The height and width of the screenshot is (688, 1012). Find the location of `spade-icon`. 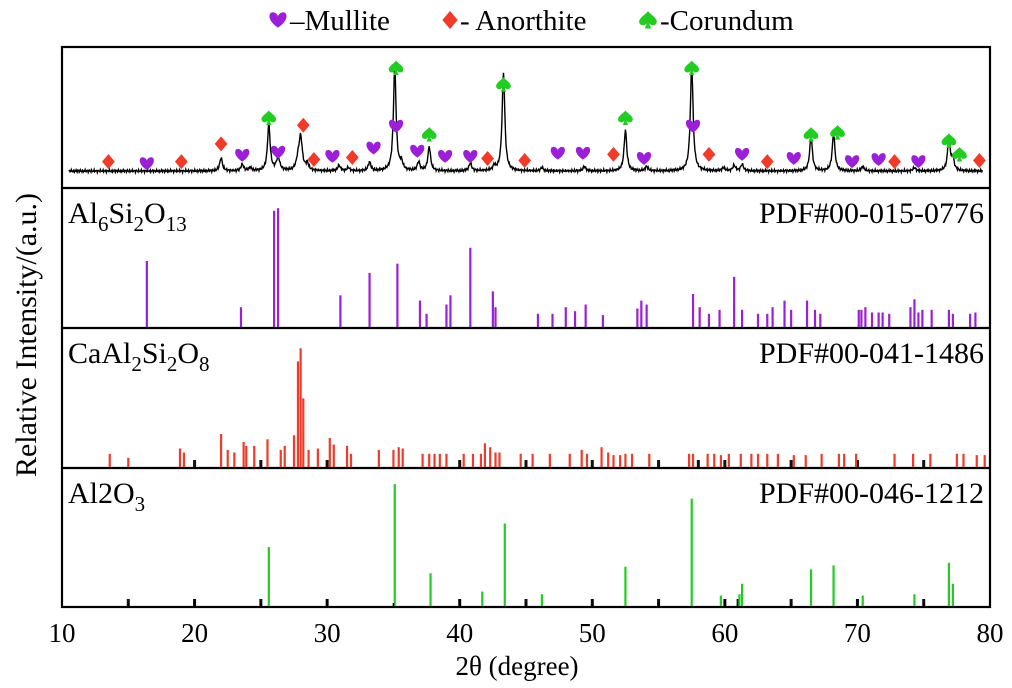

spade-icon is located at coordinates (648, 20).